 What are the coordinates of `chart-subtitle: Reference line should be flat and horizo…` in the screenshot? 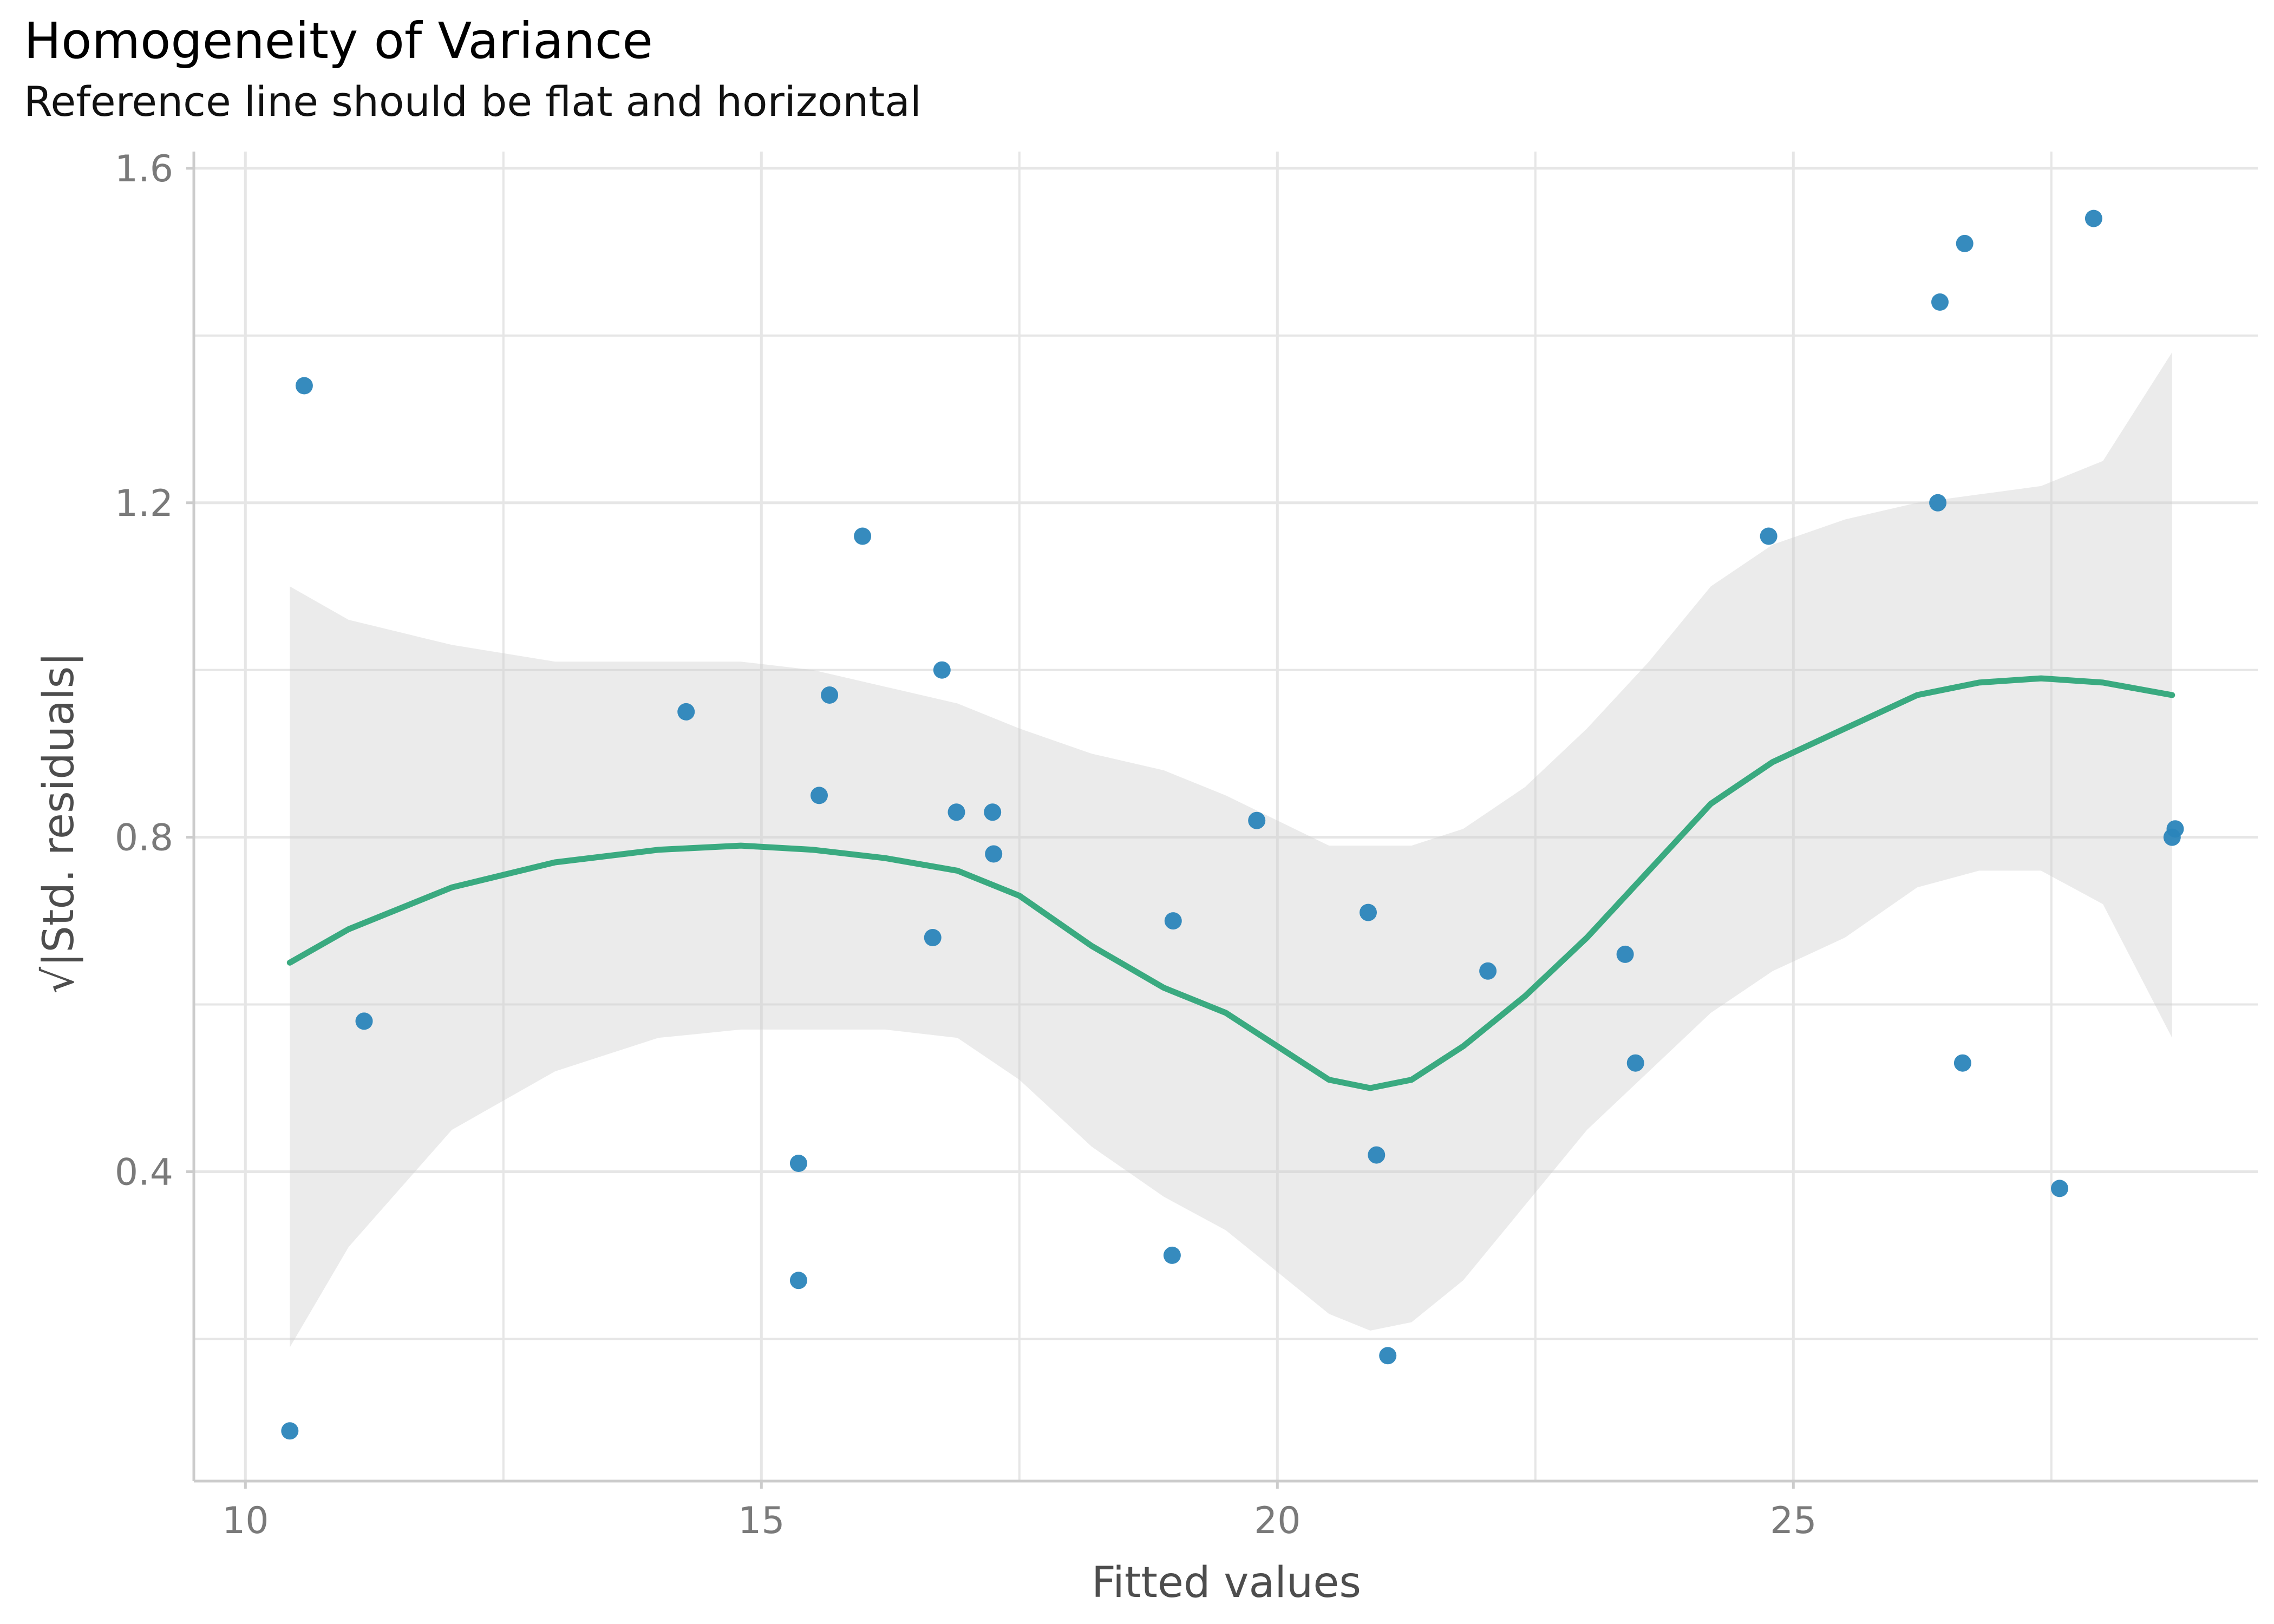 It's located at (473, 101).